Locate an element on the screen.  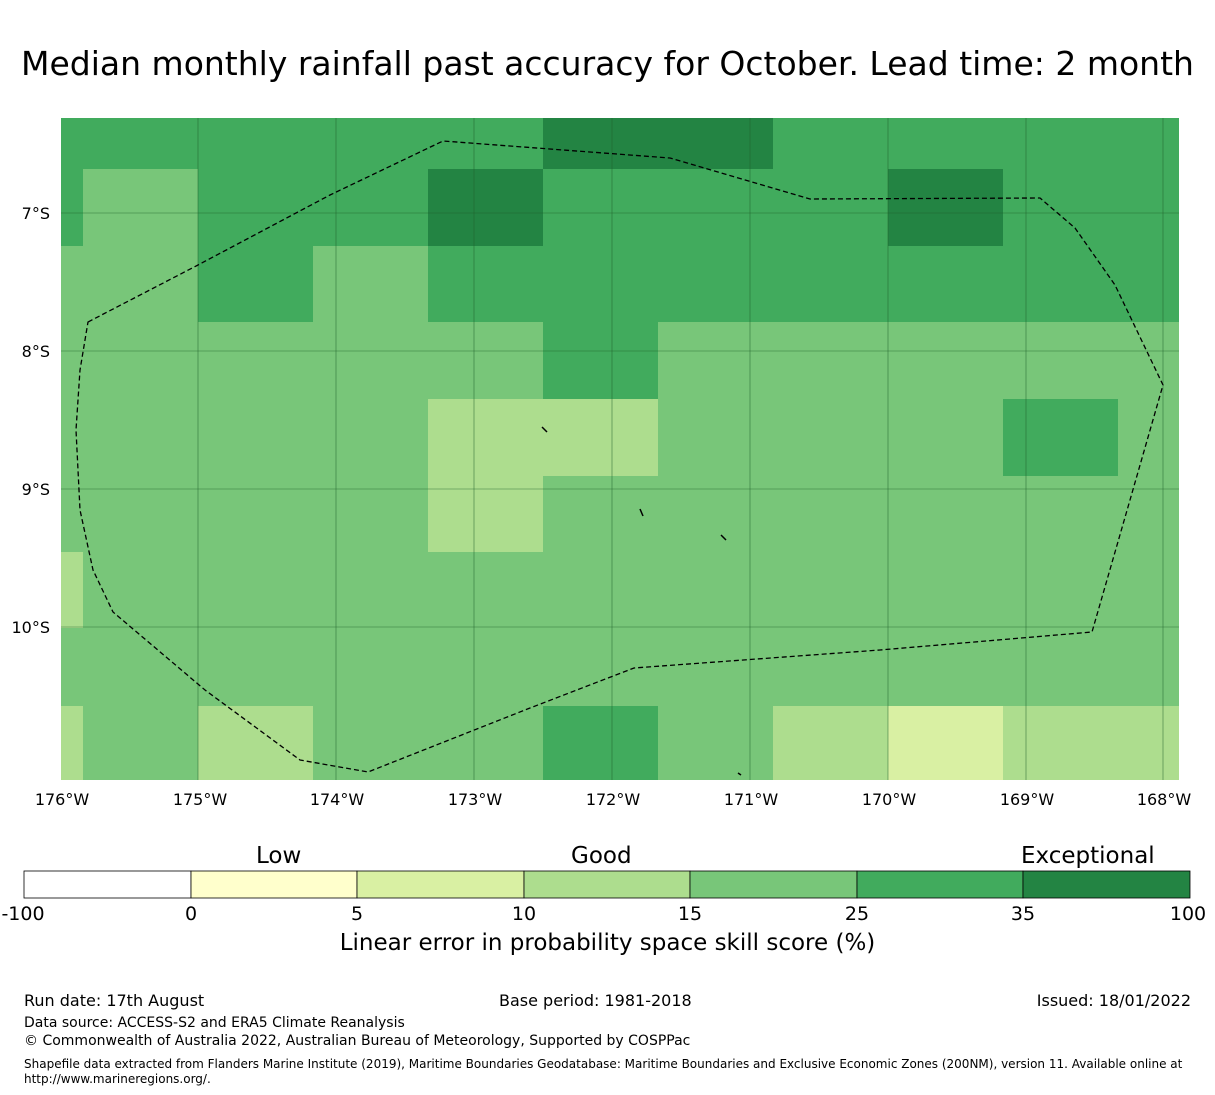
colorbar-tick: 10 is located at coordinates (524, 914).